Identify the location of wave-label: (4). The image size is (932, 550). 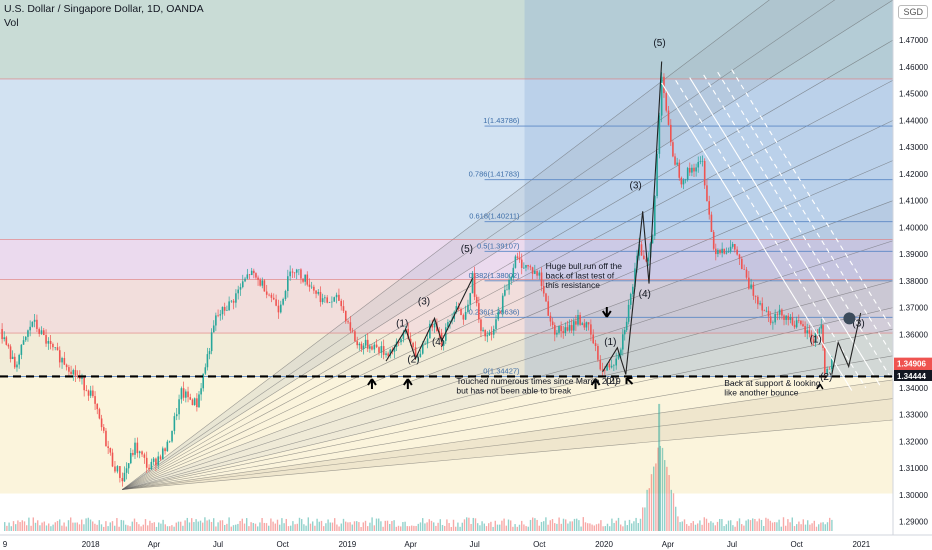
(645, 294).